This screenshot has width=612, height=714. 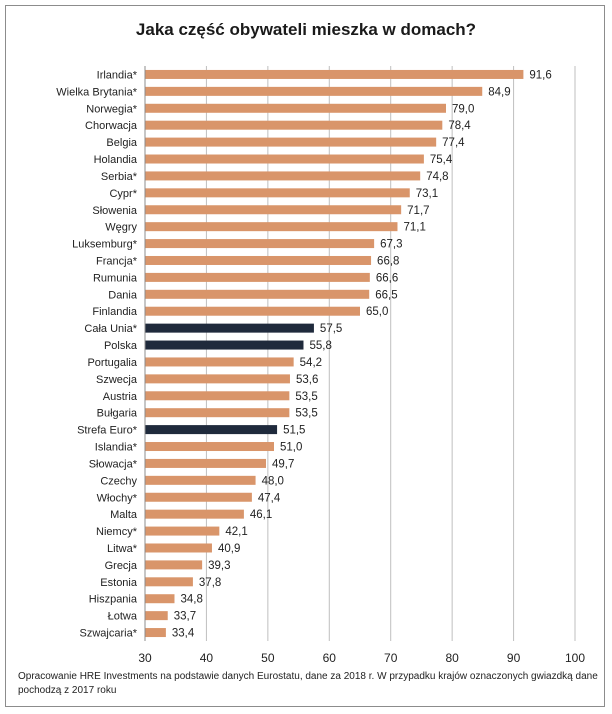 What do you see at coordinates (294, 431) in the screenshot?
I see `value-label: 51,5` at bounding box center [294, 431].